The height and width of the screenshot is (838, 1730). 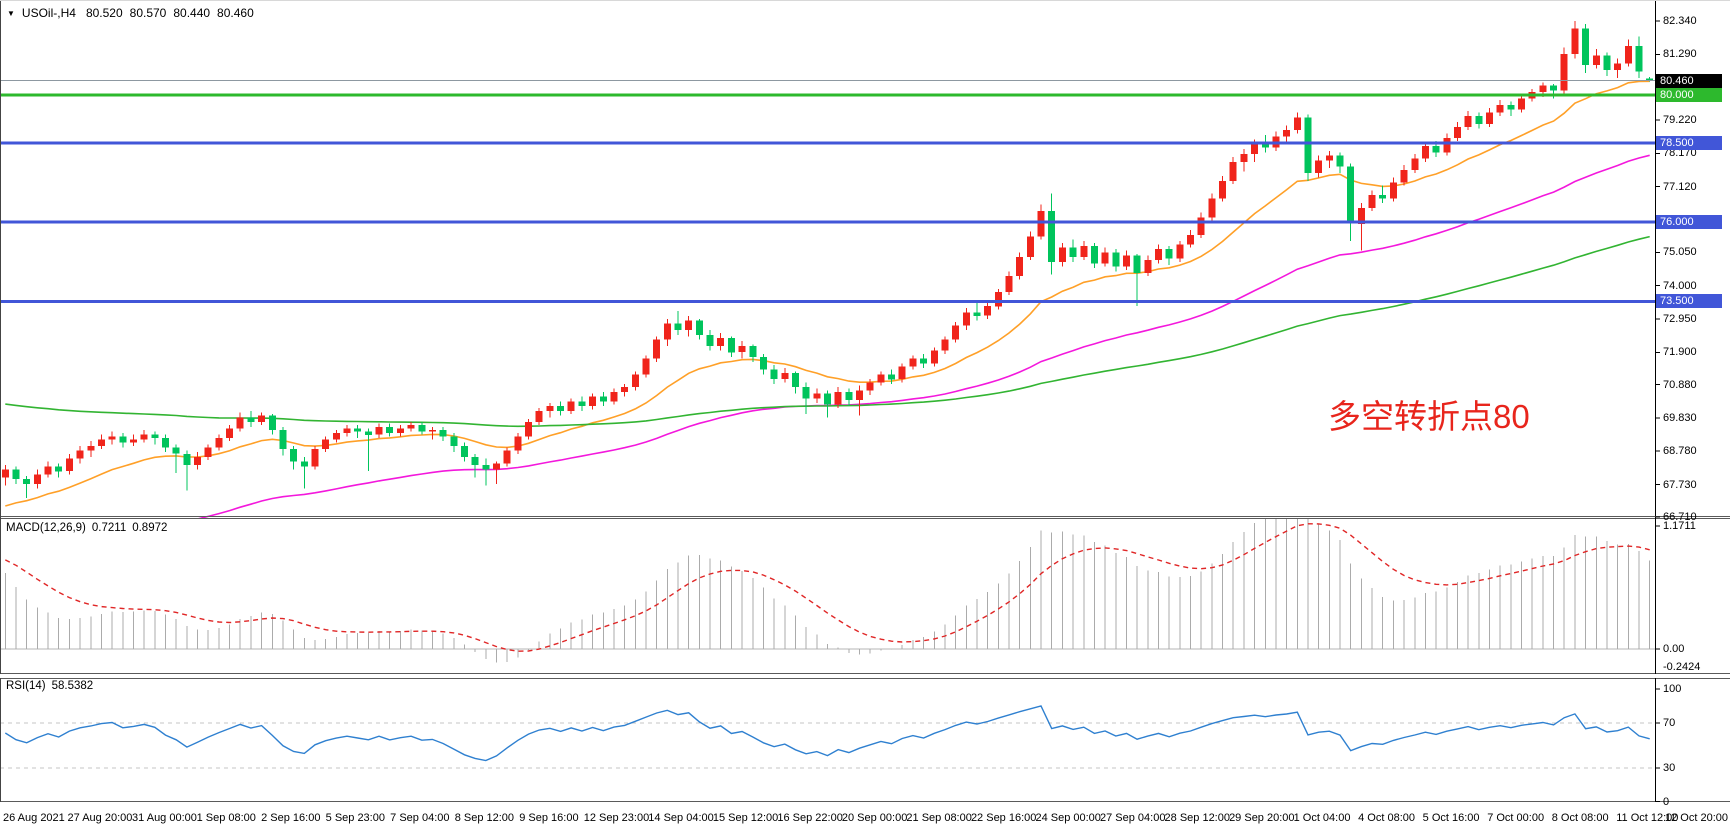 What do you see at coordinates (1429, 416) in the screenshot?
I see `chart-annotation-text: 多空转折点80` at bounding box center [1429, 416].